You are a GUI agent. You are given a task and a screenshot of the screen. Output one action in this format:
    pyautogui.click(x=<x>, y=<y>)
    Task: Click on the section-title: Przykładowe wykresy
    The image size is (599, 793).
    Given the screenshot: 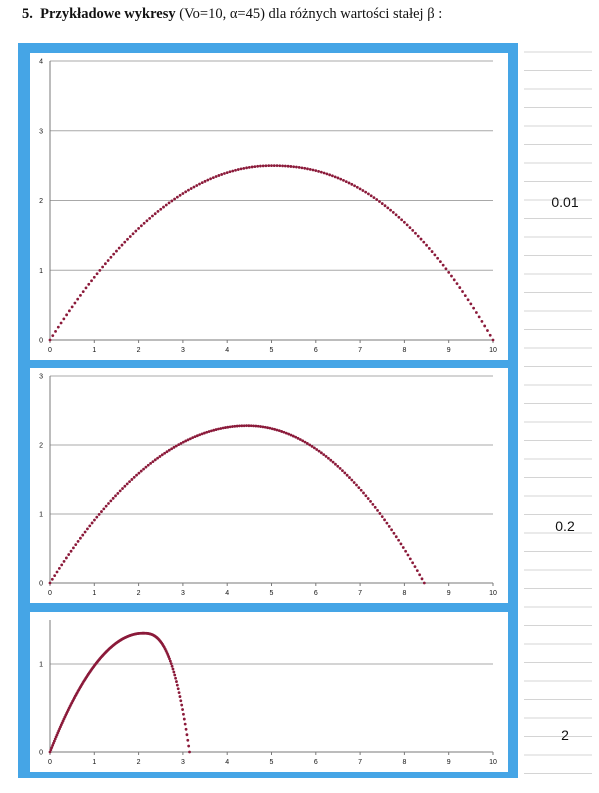 What is the action you would take?
    pyautogui.click(x=108, y=14)
    